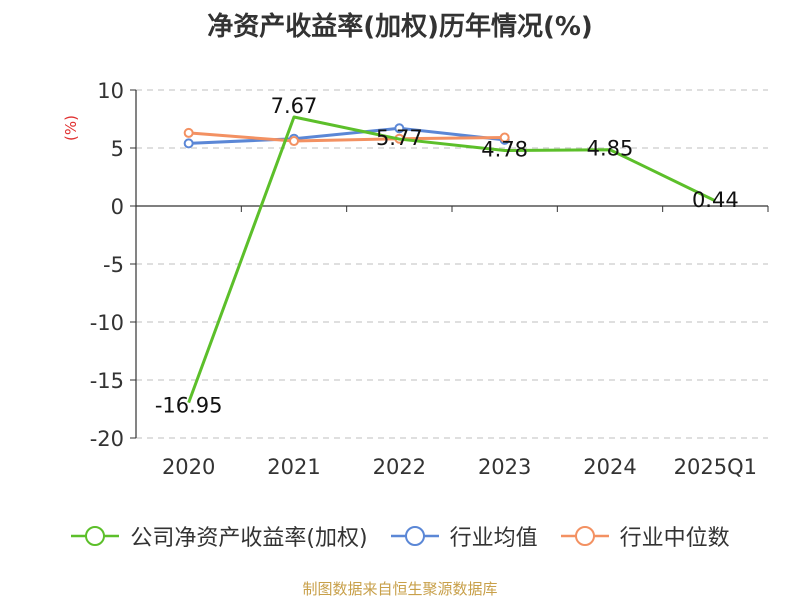 Image resolution: width=800 pixels, height=600 pixels. What do you see at coordinates (71, 128) in the screenshot?
I see `y-axis-label: (%)` at bounding box center [71, 128].